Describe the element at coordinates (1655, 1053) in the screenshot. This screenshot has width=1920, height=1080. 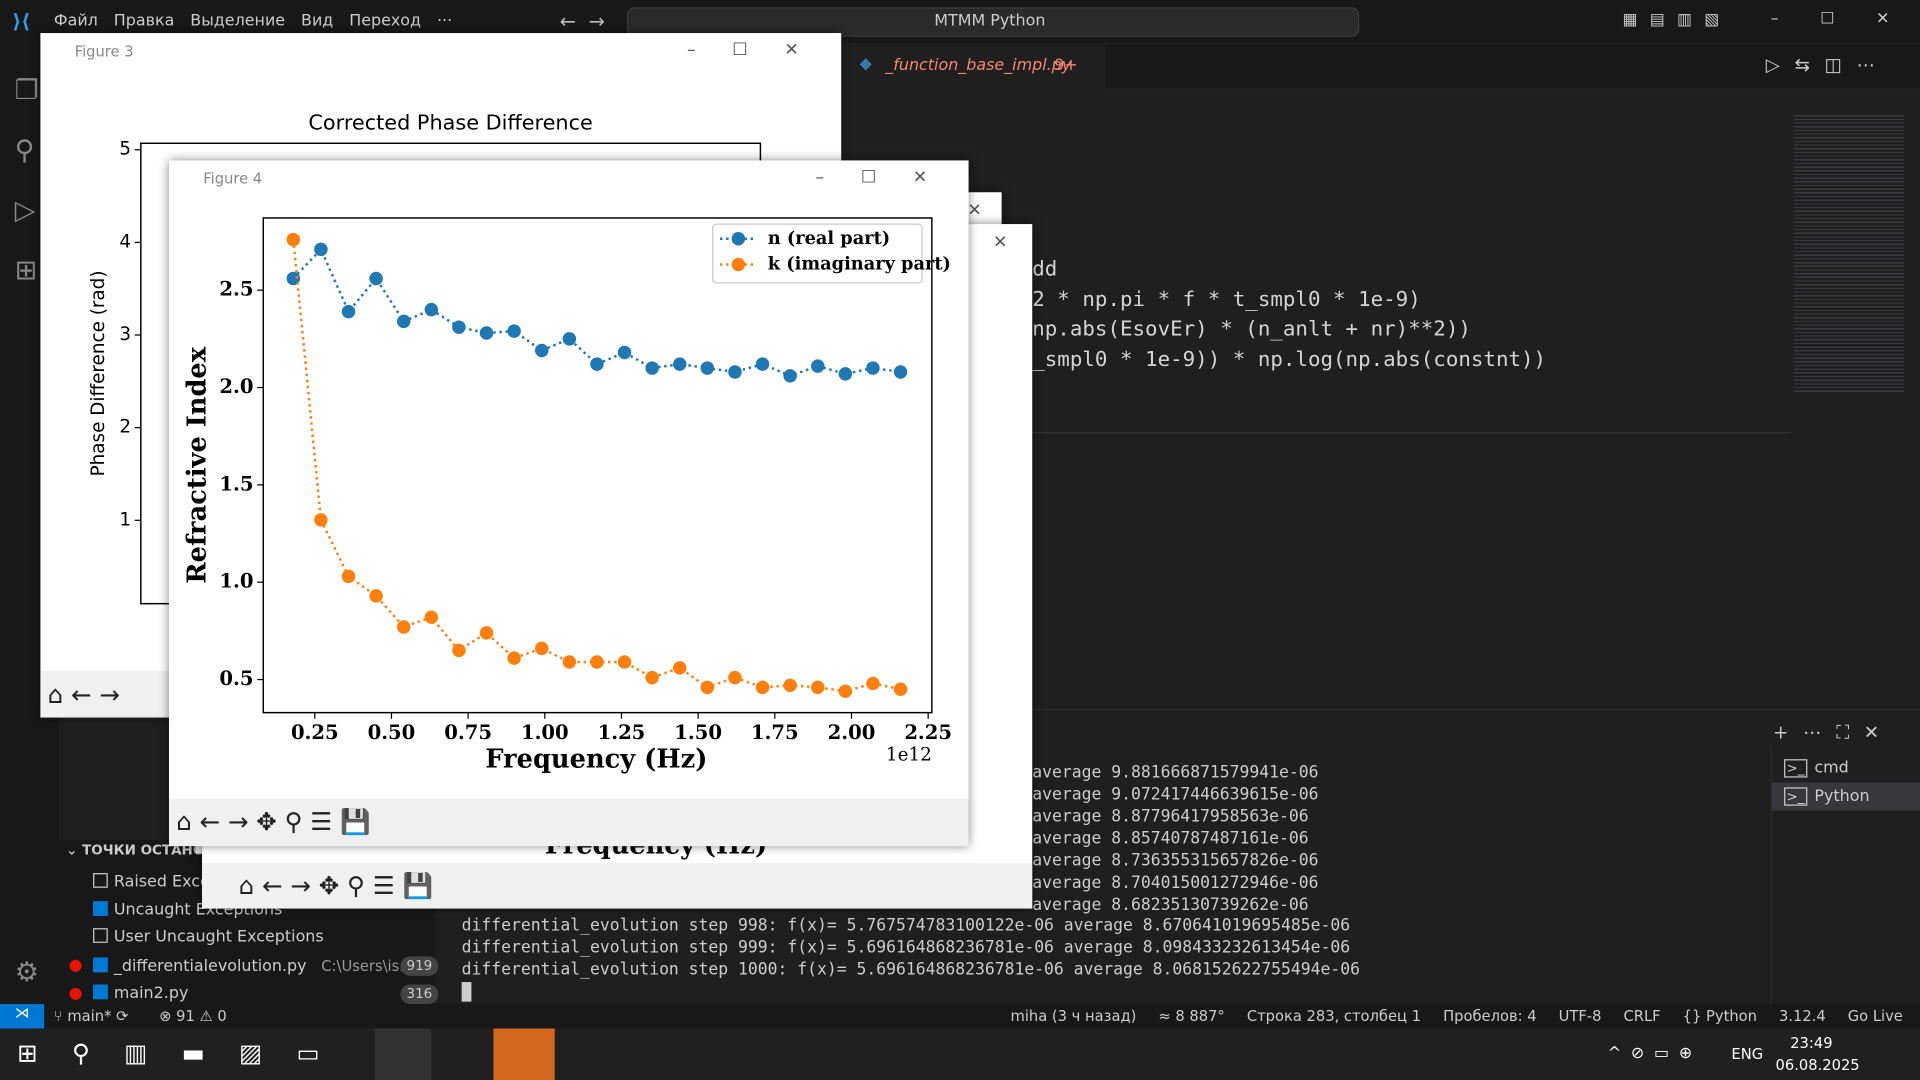
I see `tray-icons: ^⊘▭⊕` at that location.